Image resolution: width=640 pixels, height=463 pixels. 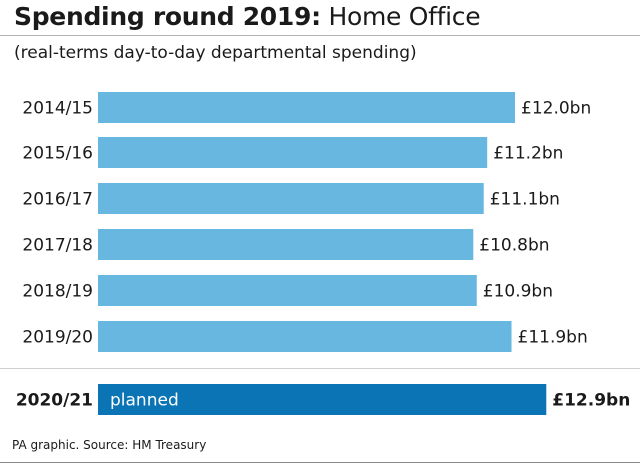 I want to click on value-label: £10.9bn, so click(x=518, y=292).